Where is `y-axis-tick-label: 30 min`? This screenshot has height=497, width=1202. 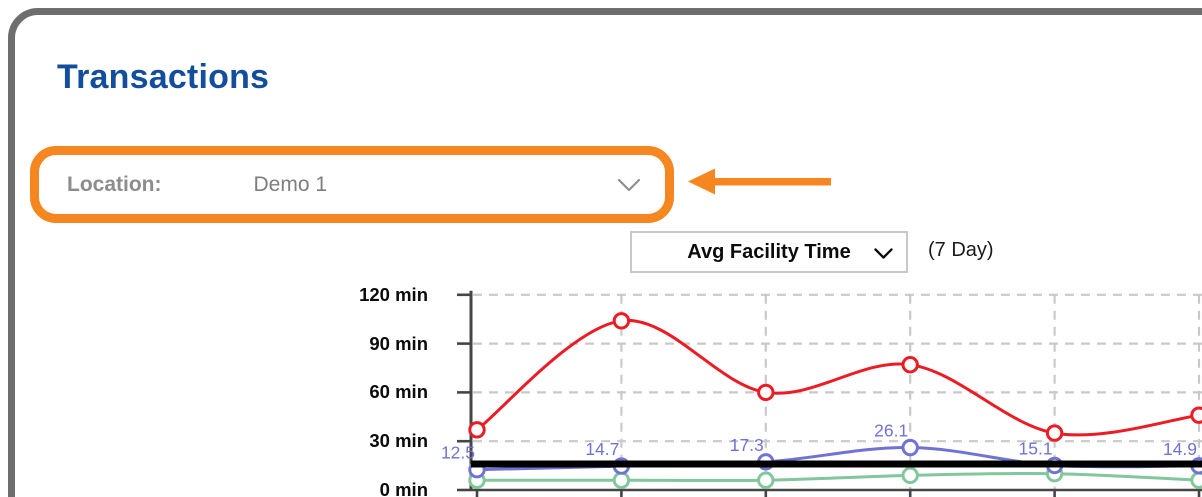
y-axis-tick-label: 30 min is located at coordinates (398, 441).